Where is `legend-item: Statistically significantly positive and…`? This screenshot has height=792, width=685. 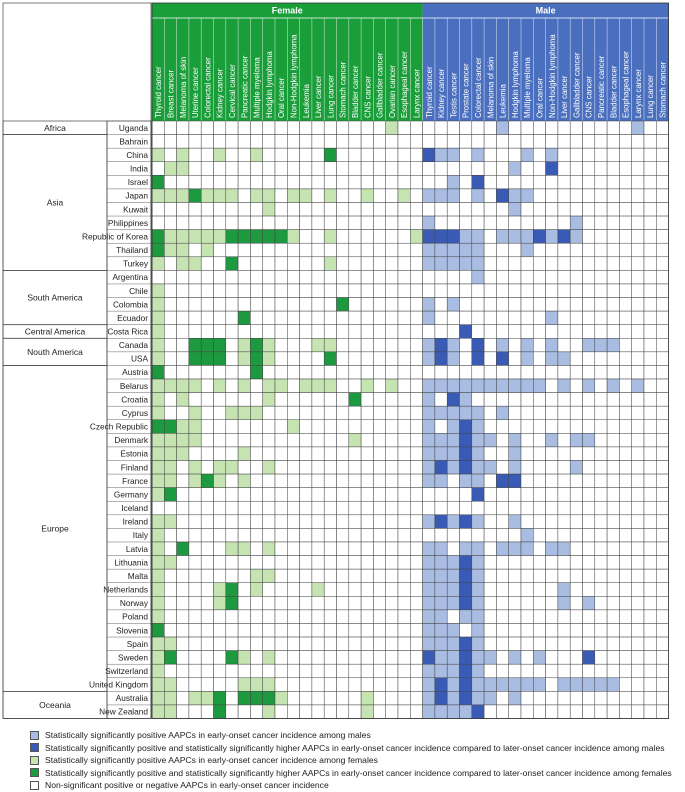 legend-item: Statistically significantly positive and… is located at coordinates (355, 773).